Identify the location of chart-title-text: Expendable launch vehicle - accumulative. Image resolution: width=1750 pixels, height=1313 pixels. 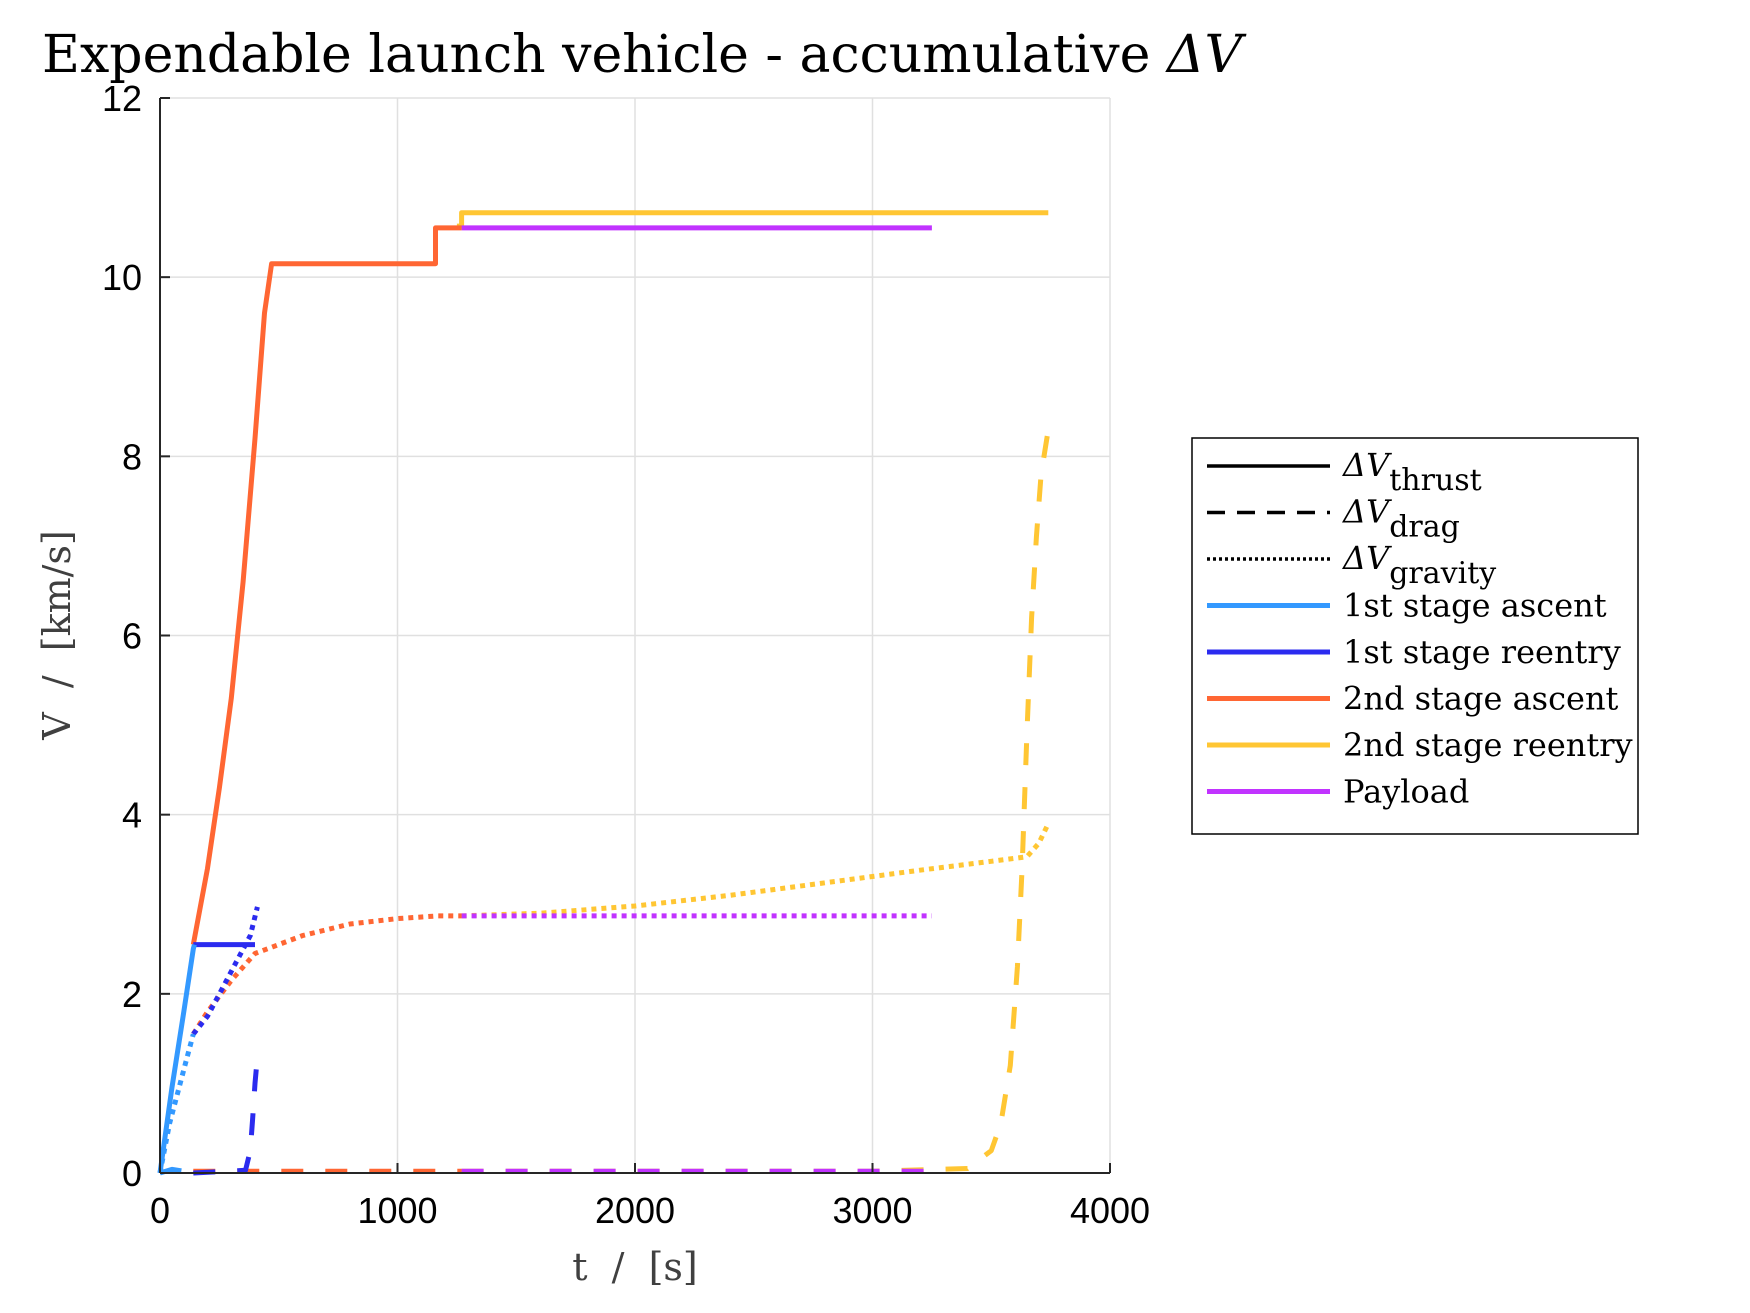
(604, 55).